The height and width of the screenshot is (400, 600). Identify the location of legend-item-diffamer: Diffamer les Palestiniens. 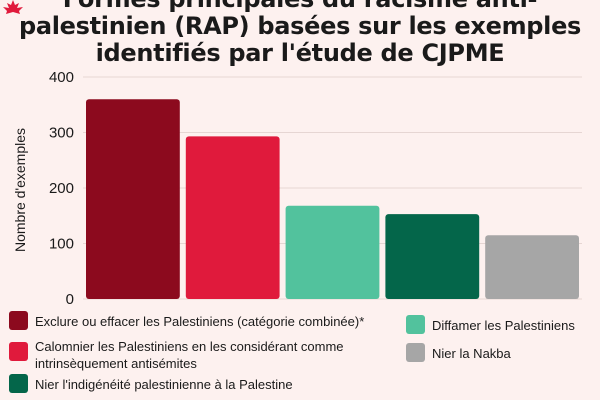
(503, 324).